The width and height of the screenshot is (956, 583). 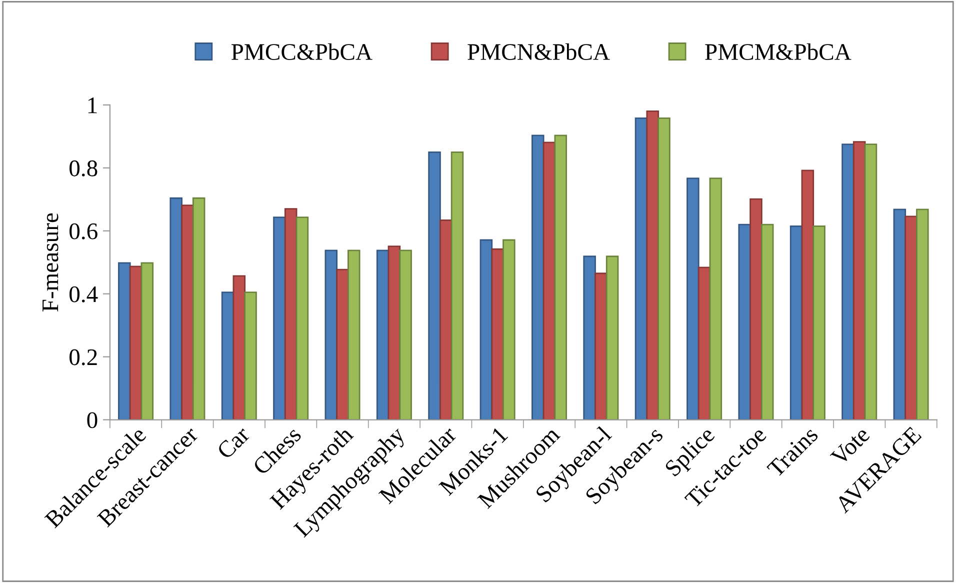 What do you see at coordinates (50, 262) in the screenshot?
I see `y-axis-title: F-measure` at bounding box center [50, 262].